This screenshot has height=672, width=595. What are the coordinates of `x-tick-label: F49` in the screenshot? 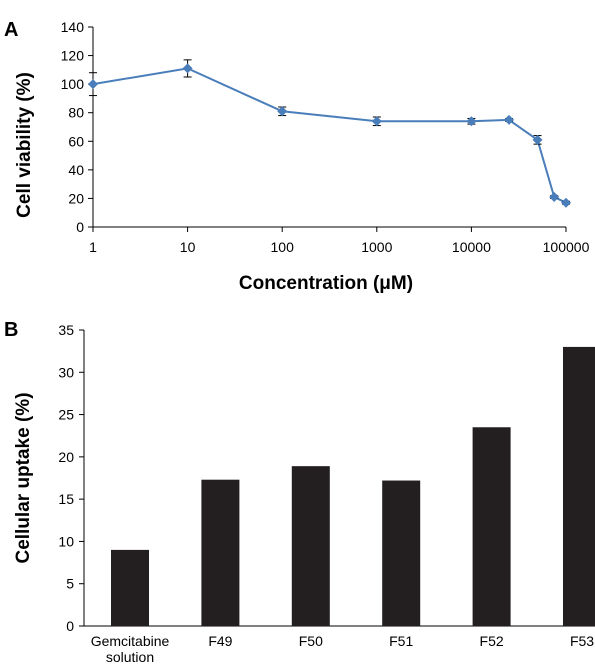 It's located at (220, 641).